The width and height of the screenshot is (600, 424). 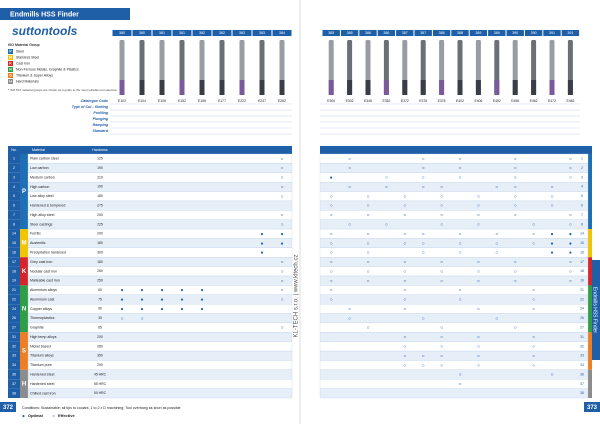 I want to click on iso-band, so click(x=24, y=192).